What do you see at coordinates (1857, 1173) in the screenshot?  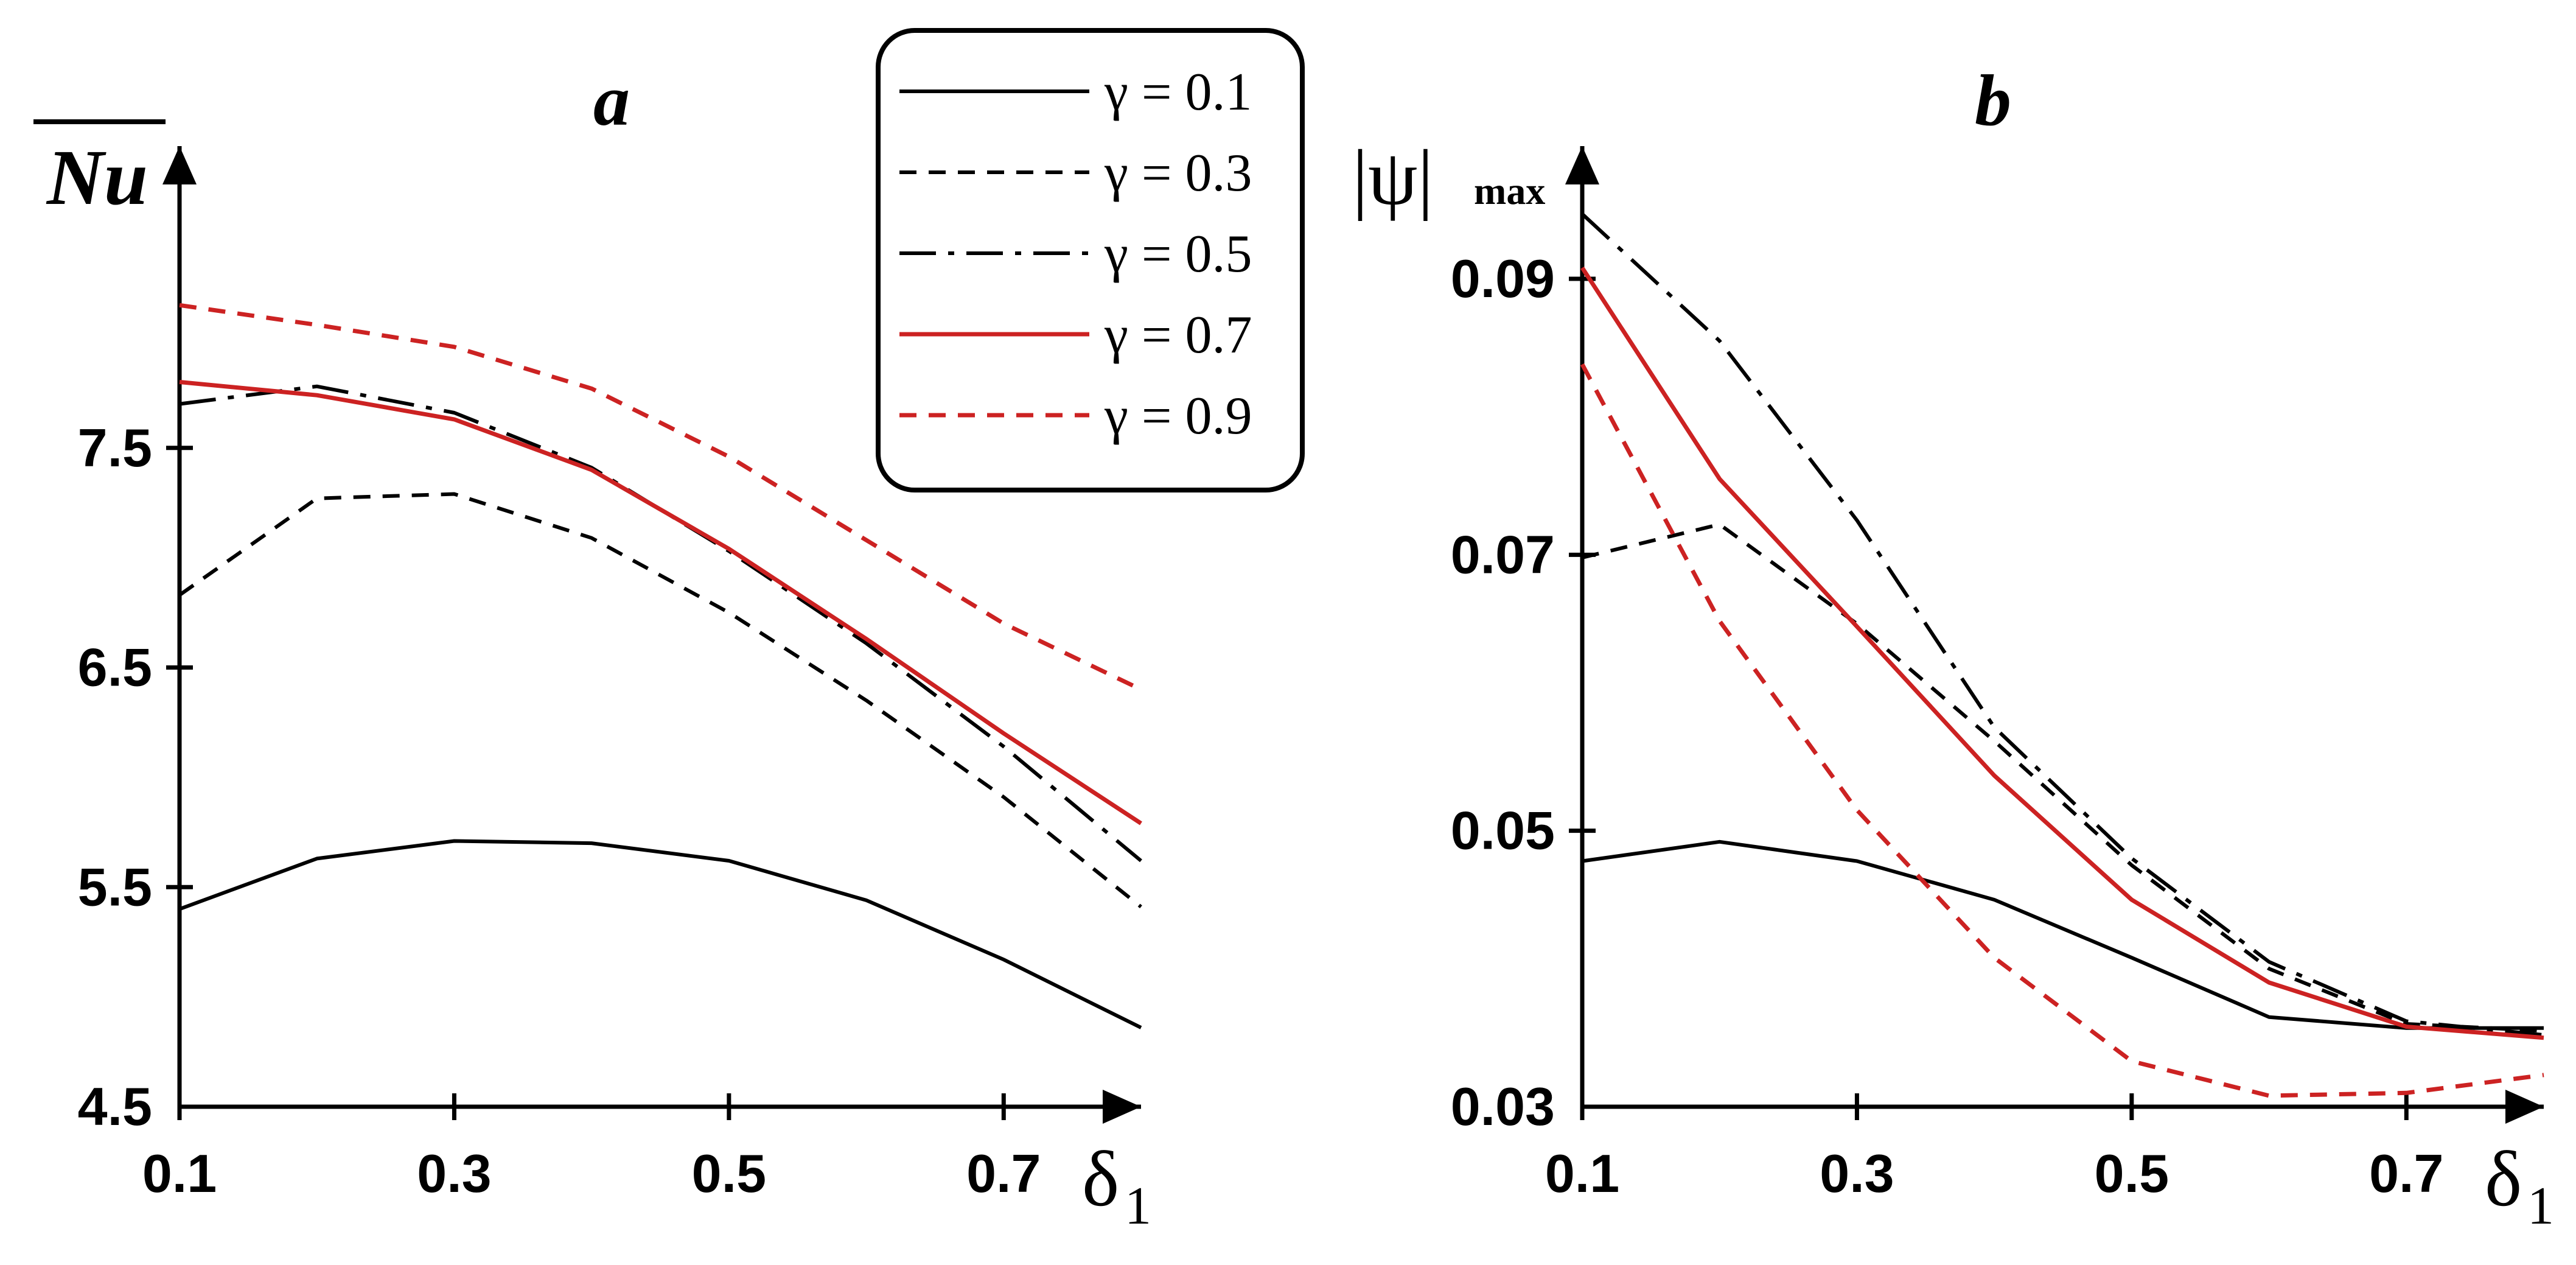 I see `panel-b-xtick-label: 0.3` at bounding box center [1857, 1173].